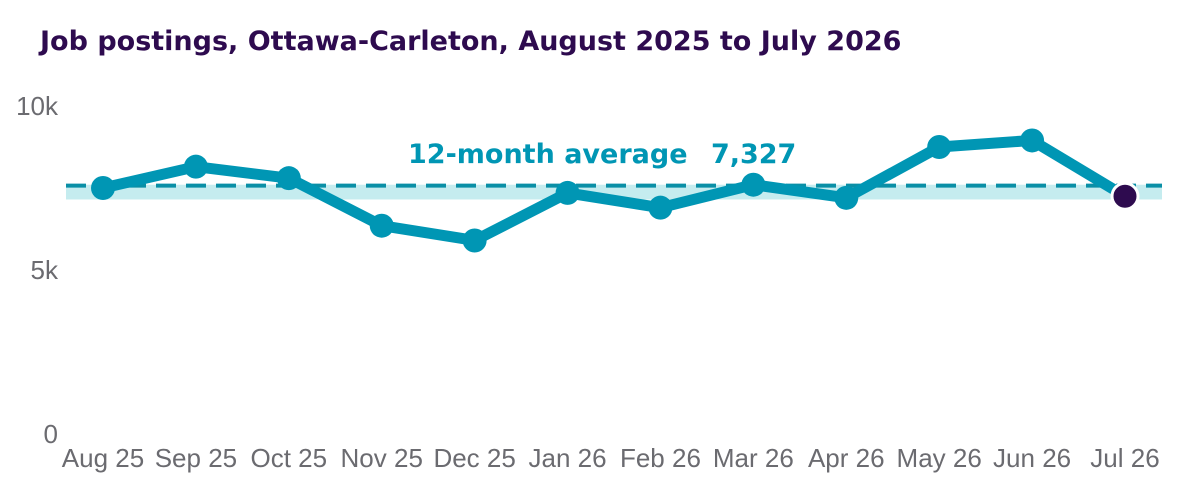 Image resolution: width=1180 pixels, height=499 pixels. I want to click on x-tick-label: Jun 26, so click(1032, 458).